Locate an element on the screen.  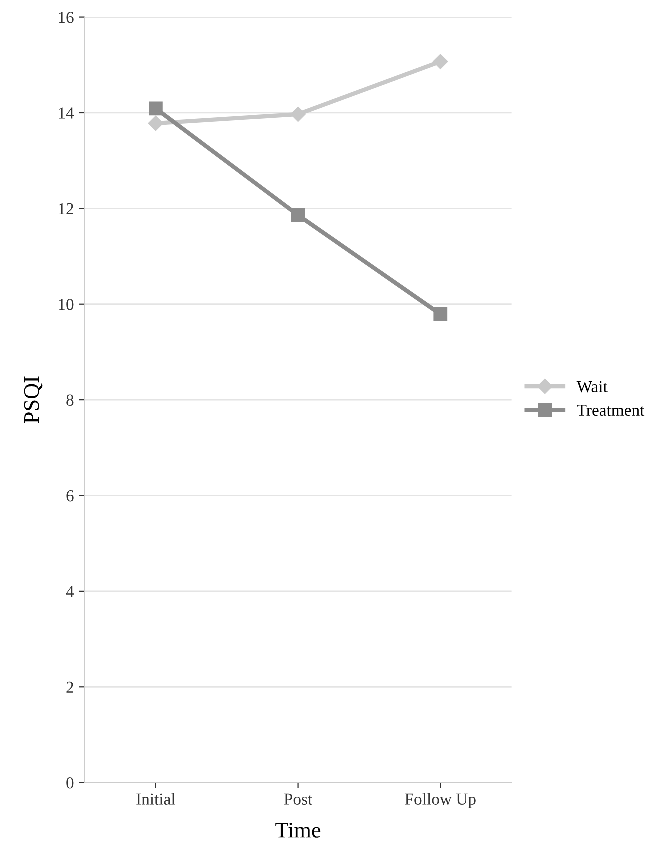
y-tick-label: 0 is located at coordinates (70, 783).